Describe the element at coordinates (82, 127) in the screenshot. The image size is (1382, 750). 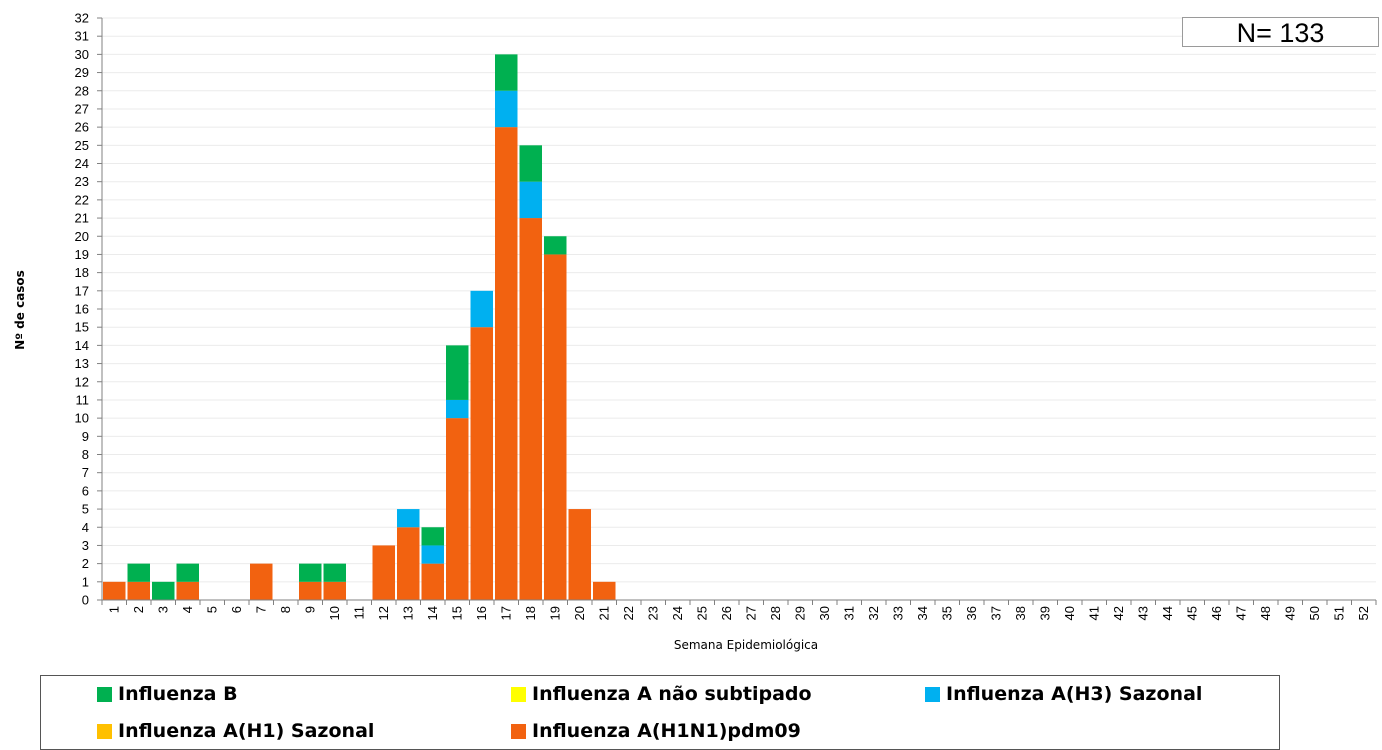
I see `y-tick-label: 26` at that location.